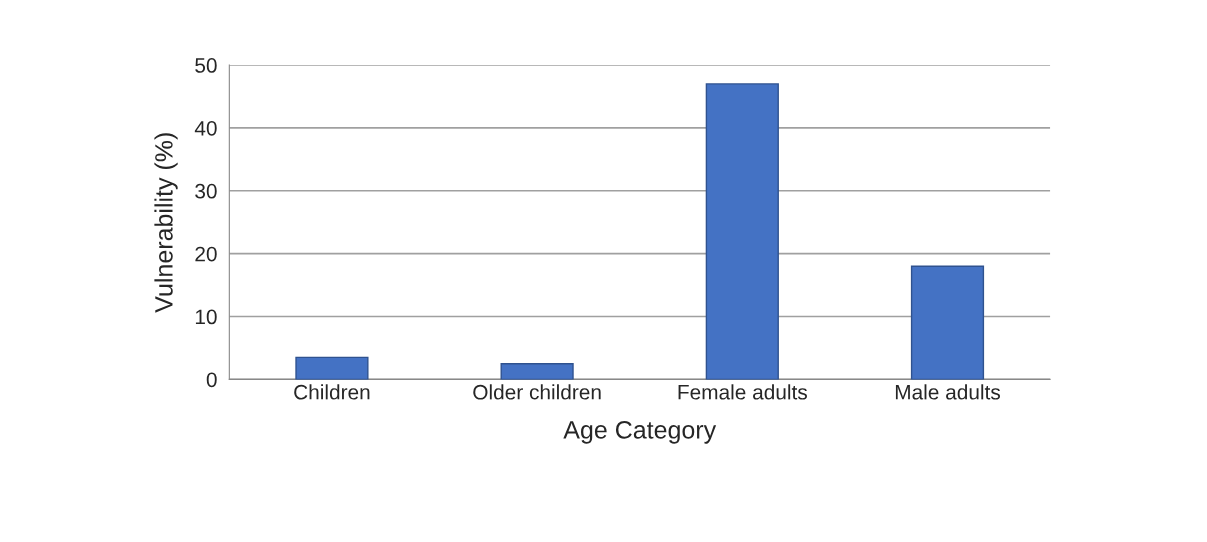  Describe the element at coordinates (332, 392) in the screenshot. I see `x-tick-label: Children` at that location.